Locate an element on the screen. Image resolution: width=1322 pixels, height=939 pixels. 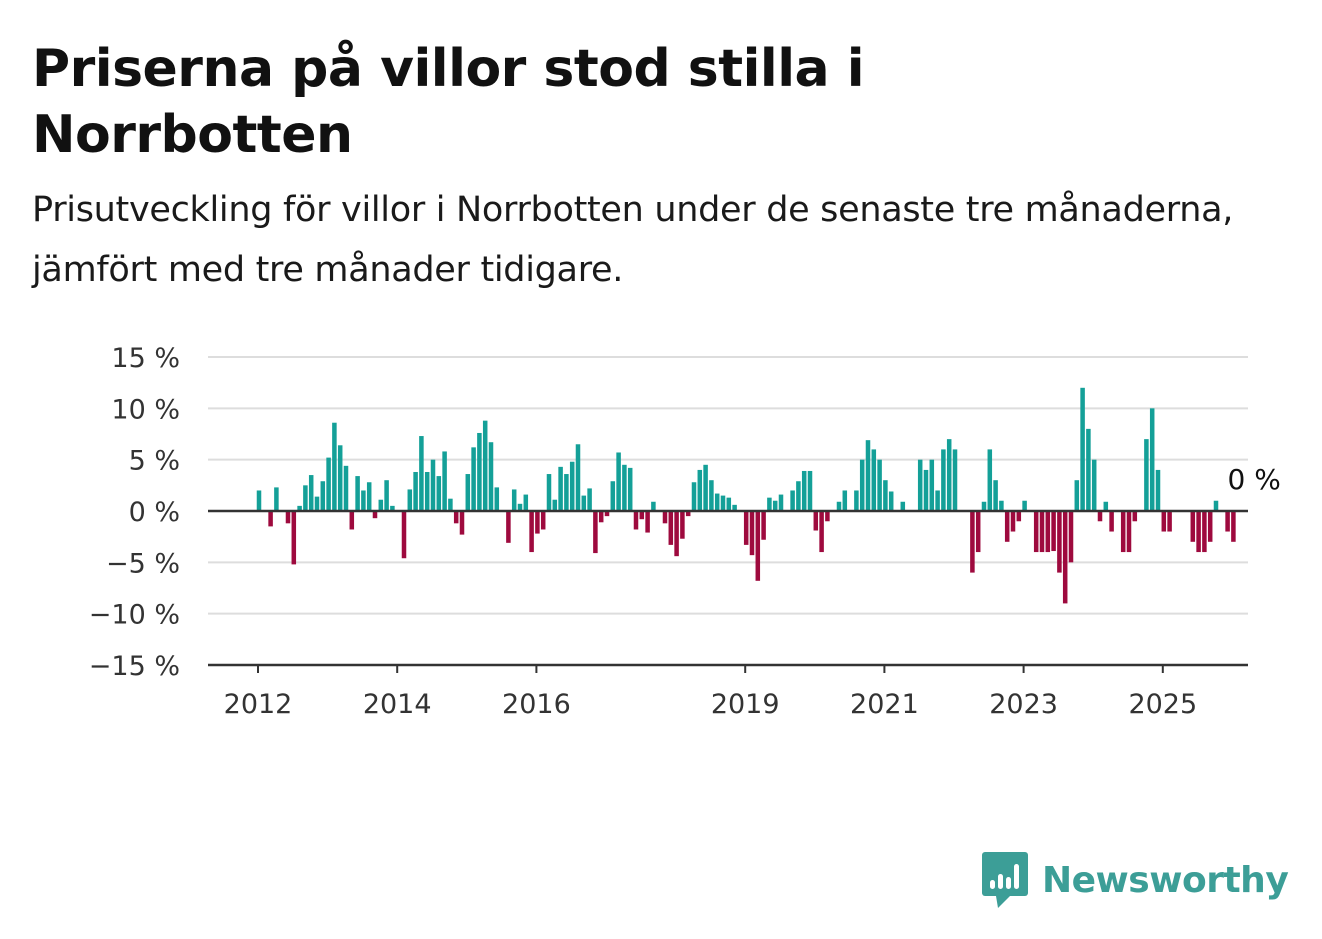
axes is located at coordinates (728, 591).